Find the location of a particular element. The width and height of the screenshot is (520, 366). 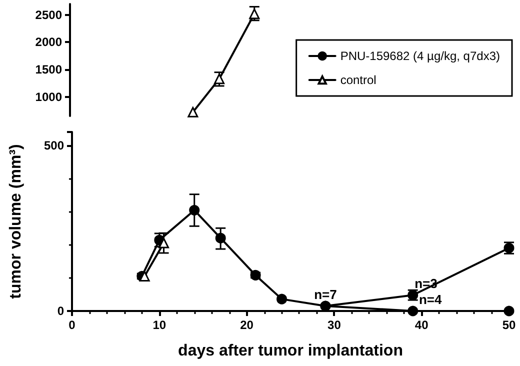

y-tick-label: 2000 is located at coordinates (48, 42).